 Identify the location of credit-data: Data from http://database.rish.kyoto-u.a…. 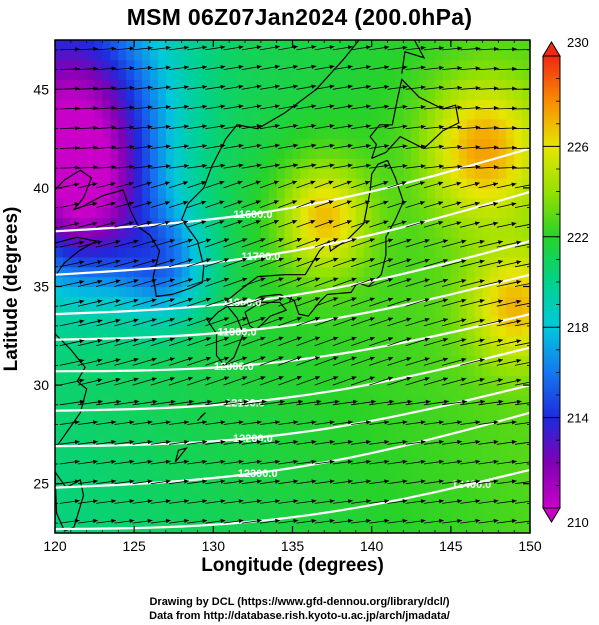
(299, 616).